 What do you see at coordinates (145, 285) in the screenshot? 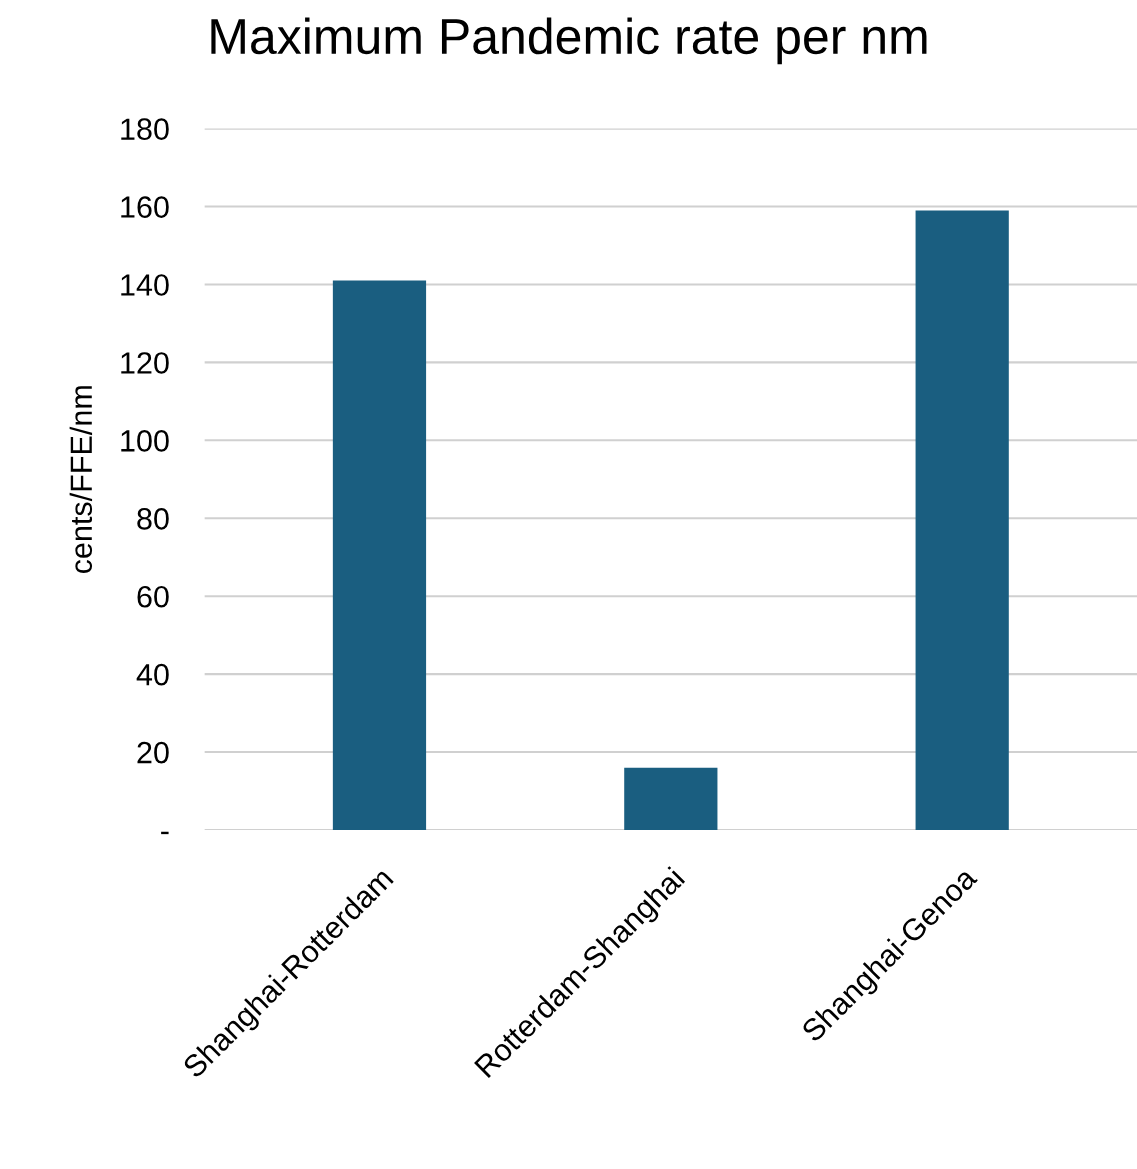
I see `y-tick-label: 140` at bounding box center [145, 285].